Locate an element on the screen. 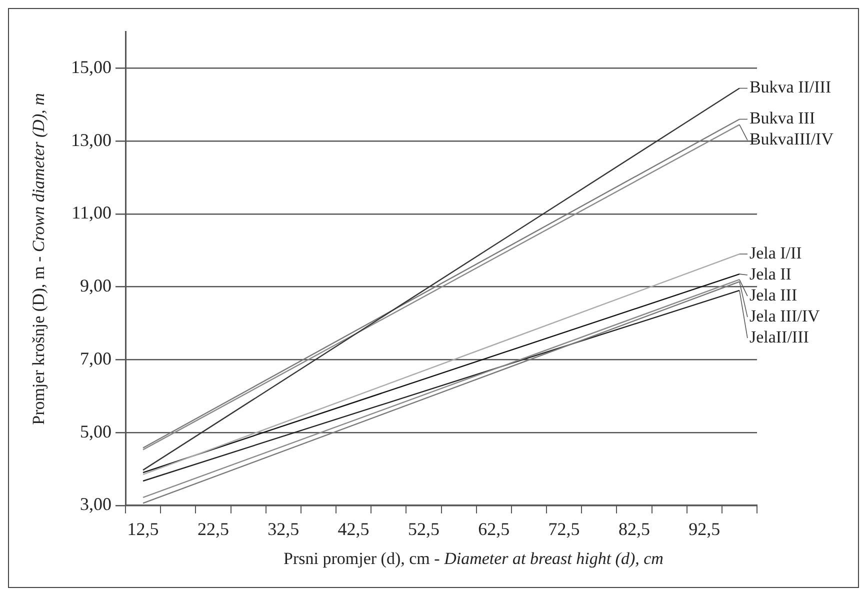 This screenshot has width=867, height=596. y-tick-label: 7,00 is located at coordinates (96, 358).